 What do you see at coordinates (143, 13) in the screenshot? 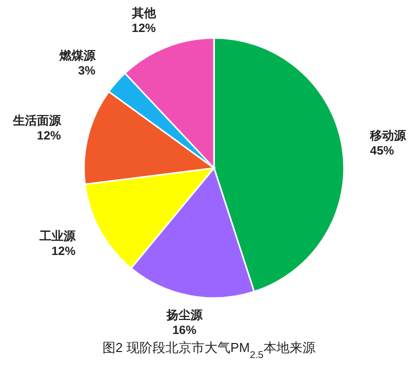
I see `slice-label: 其他` at bounding box center [143, 13].